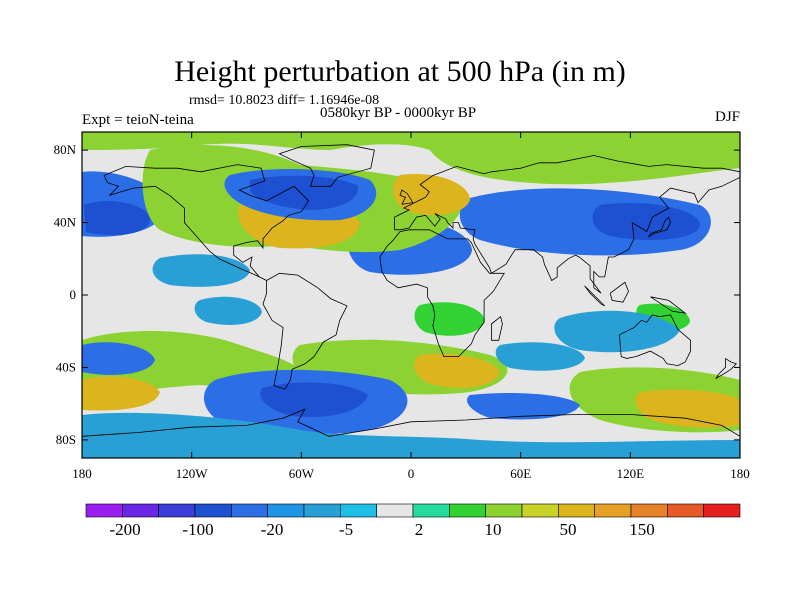  I want to click on field-positive-arctic, so click(411, 158).